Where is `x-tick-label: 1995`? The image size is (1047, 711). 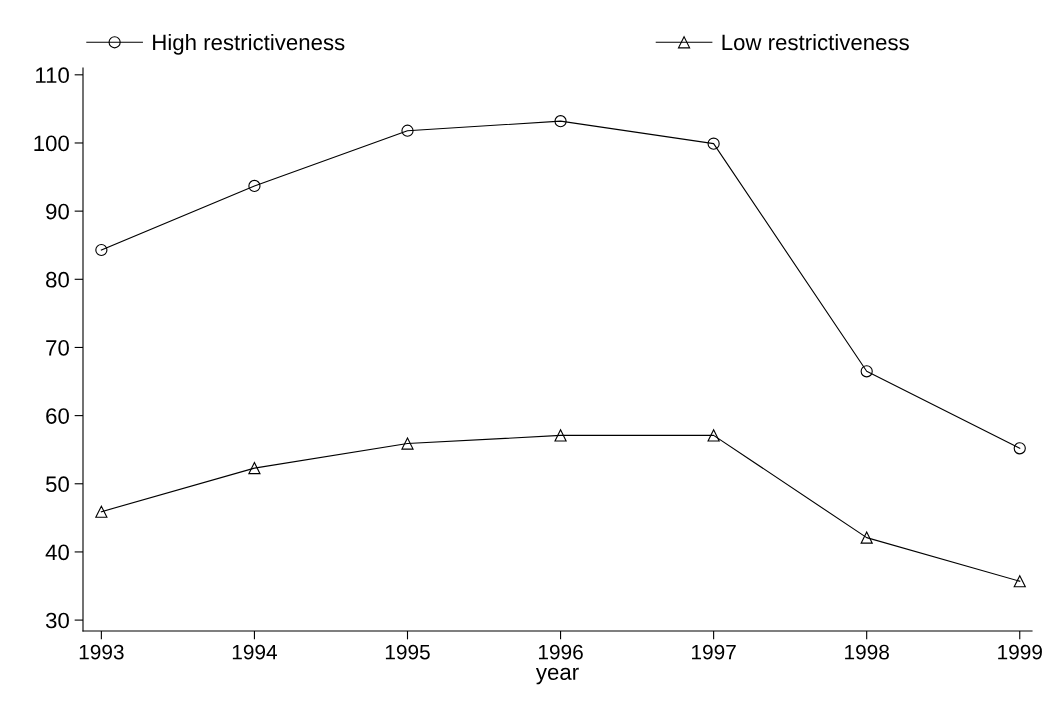 x-tick-label: 1995 is located at coordinates (407, 652).